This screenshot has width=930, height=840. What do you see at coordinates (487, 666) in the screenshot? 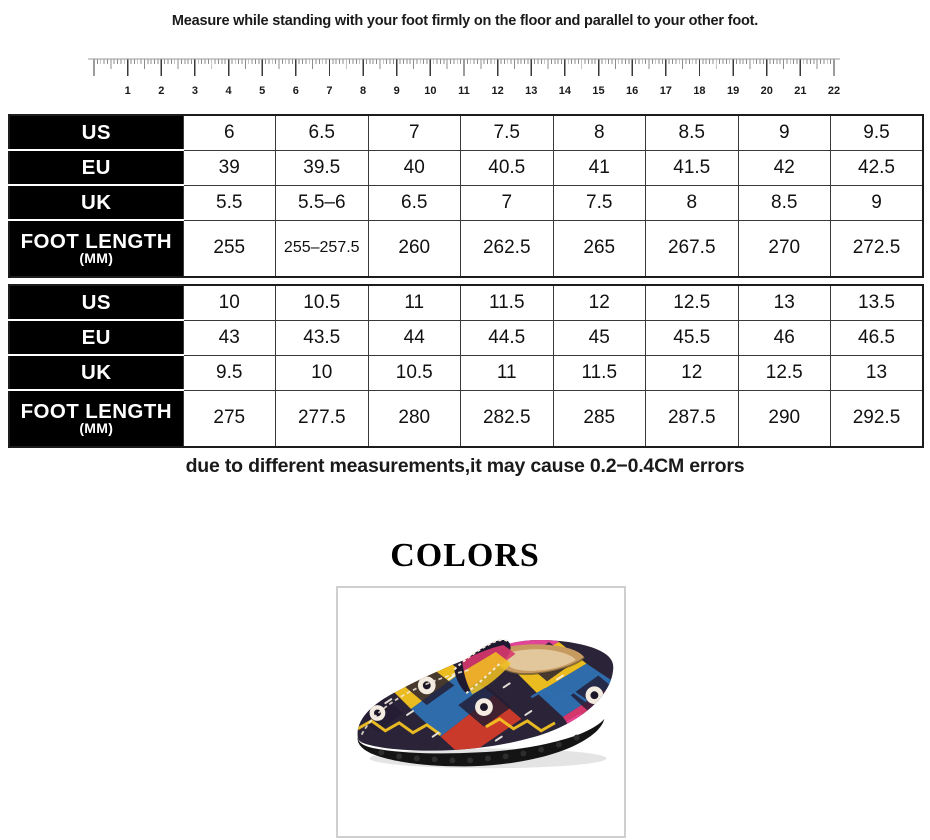
I see `shoe-penny-strap` at bounding box center [487, 666].